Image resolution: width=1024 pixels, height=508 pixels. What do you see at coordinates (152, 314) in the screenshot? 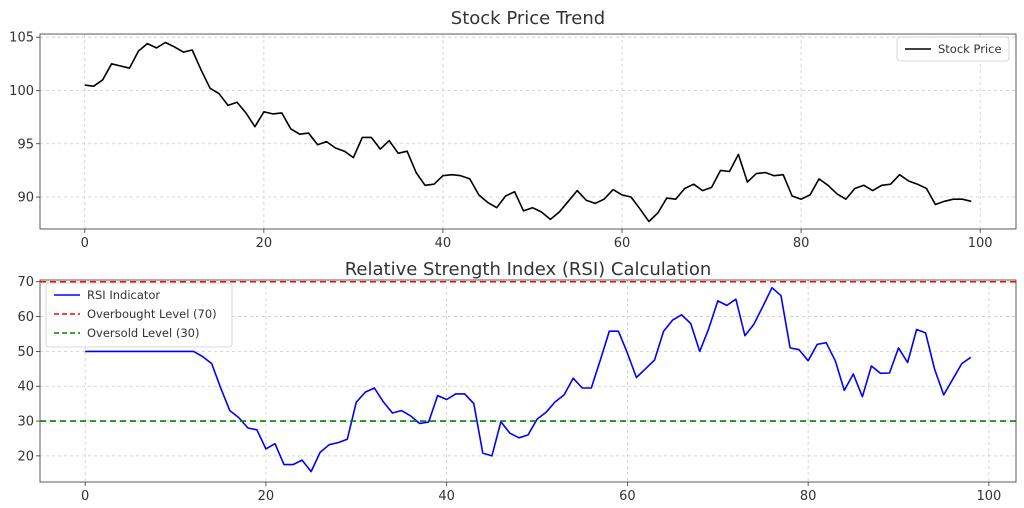
I see `legend-label: Overbought Level (70)` at bounding box center [152, 314].